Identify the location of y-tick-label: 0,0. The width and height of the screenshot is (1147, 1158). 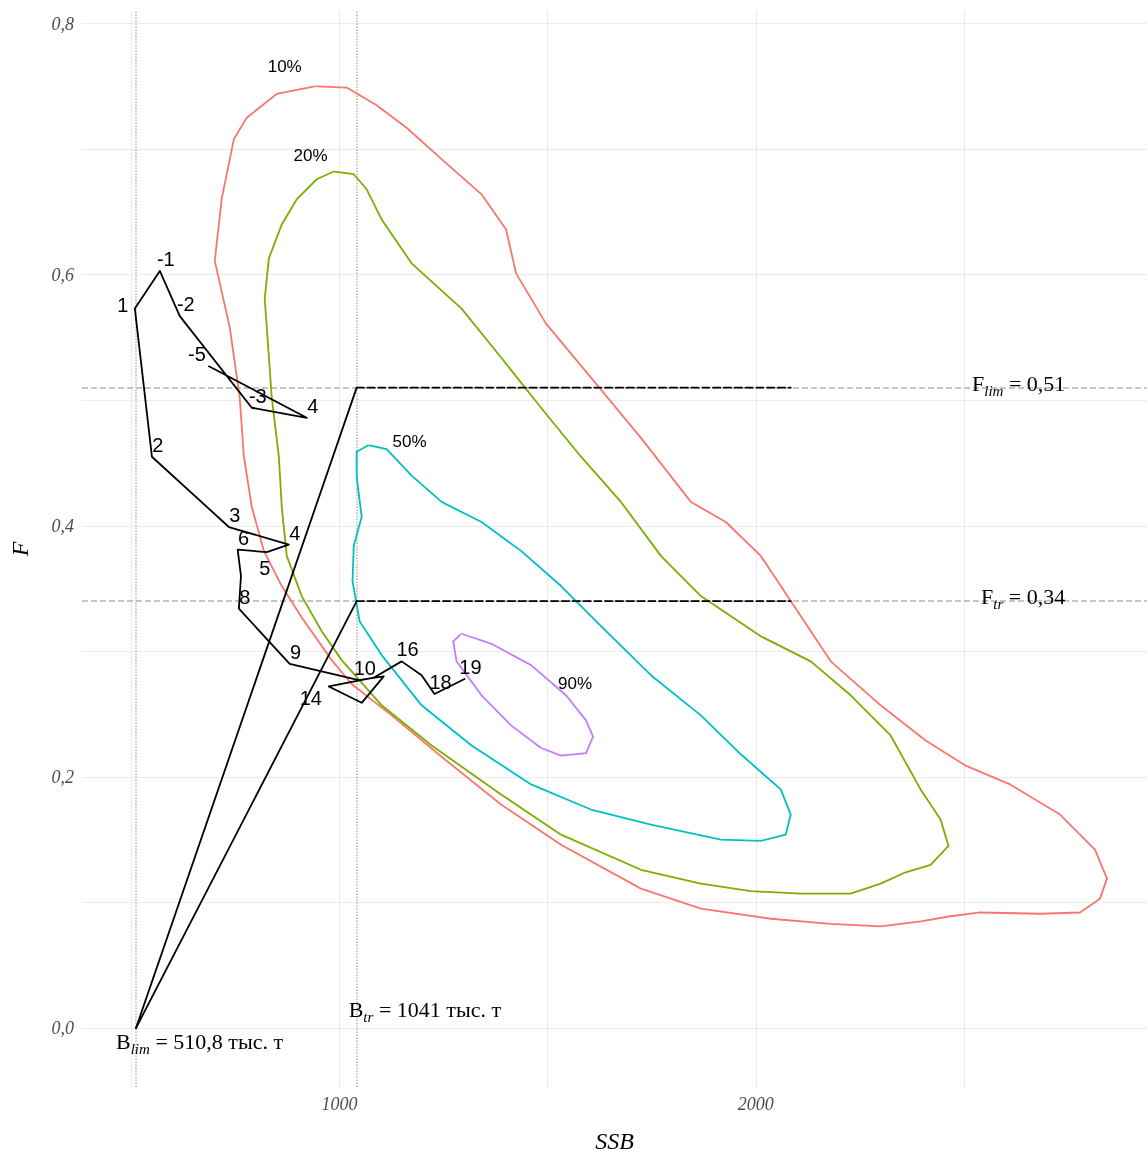
(62, 1027).